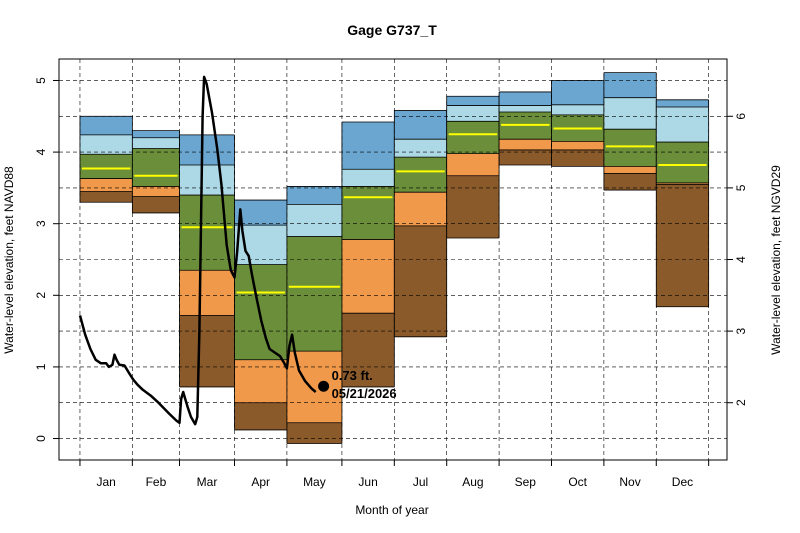  What do you see at coordinates (420, 482) in the screenshot?
I see `x-tick-label-jul: Jul` at bounding box center [420, 482].